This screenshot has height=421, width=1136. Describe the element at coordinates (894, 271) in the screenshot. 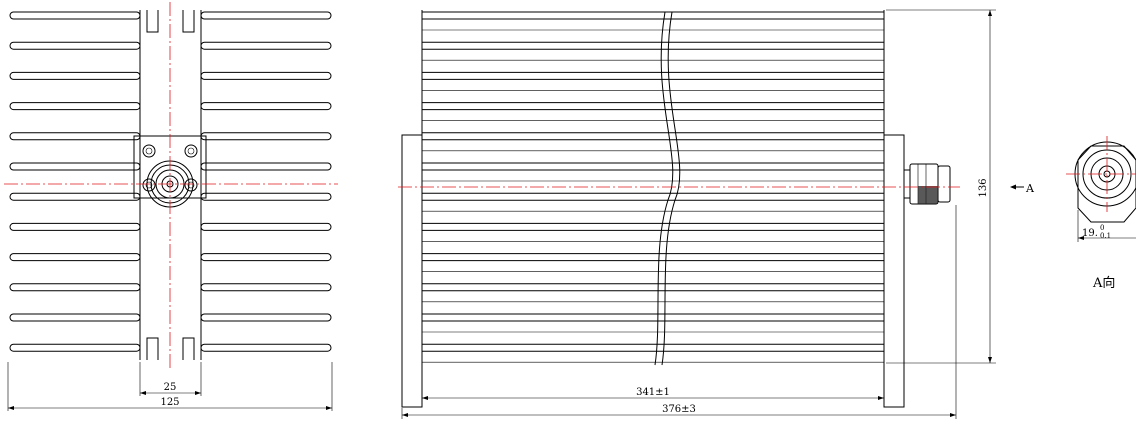

I see `side-end-plate-right` at that location.